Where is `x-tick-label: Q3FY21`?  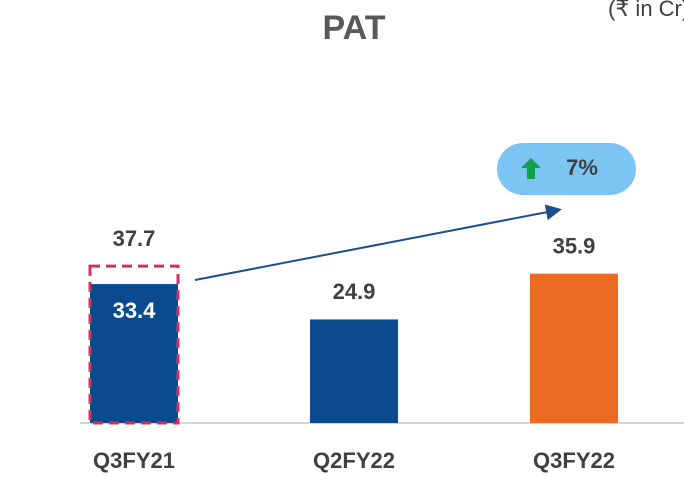
x-tick-label: Q3FY21 is located at coordinates (134, 460).